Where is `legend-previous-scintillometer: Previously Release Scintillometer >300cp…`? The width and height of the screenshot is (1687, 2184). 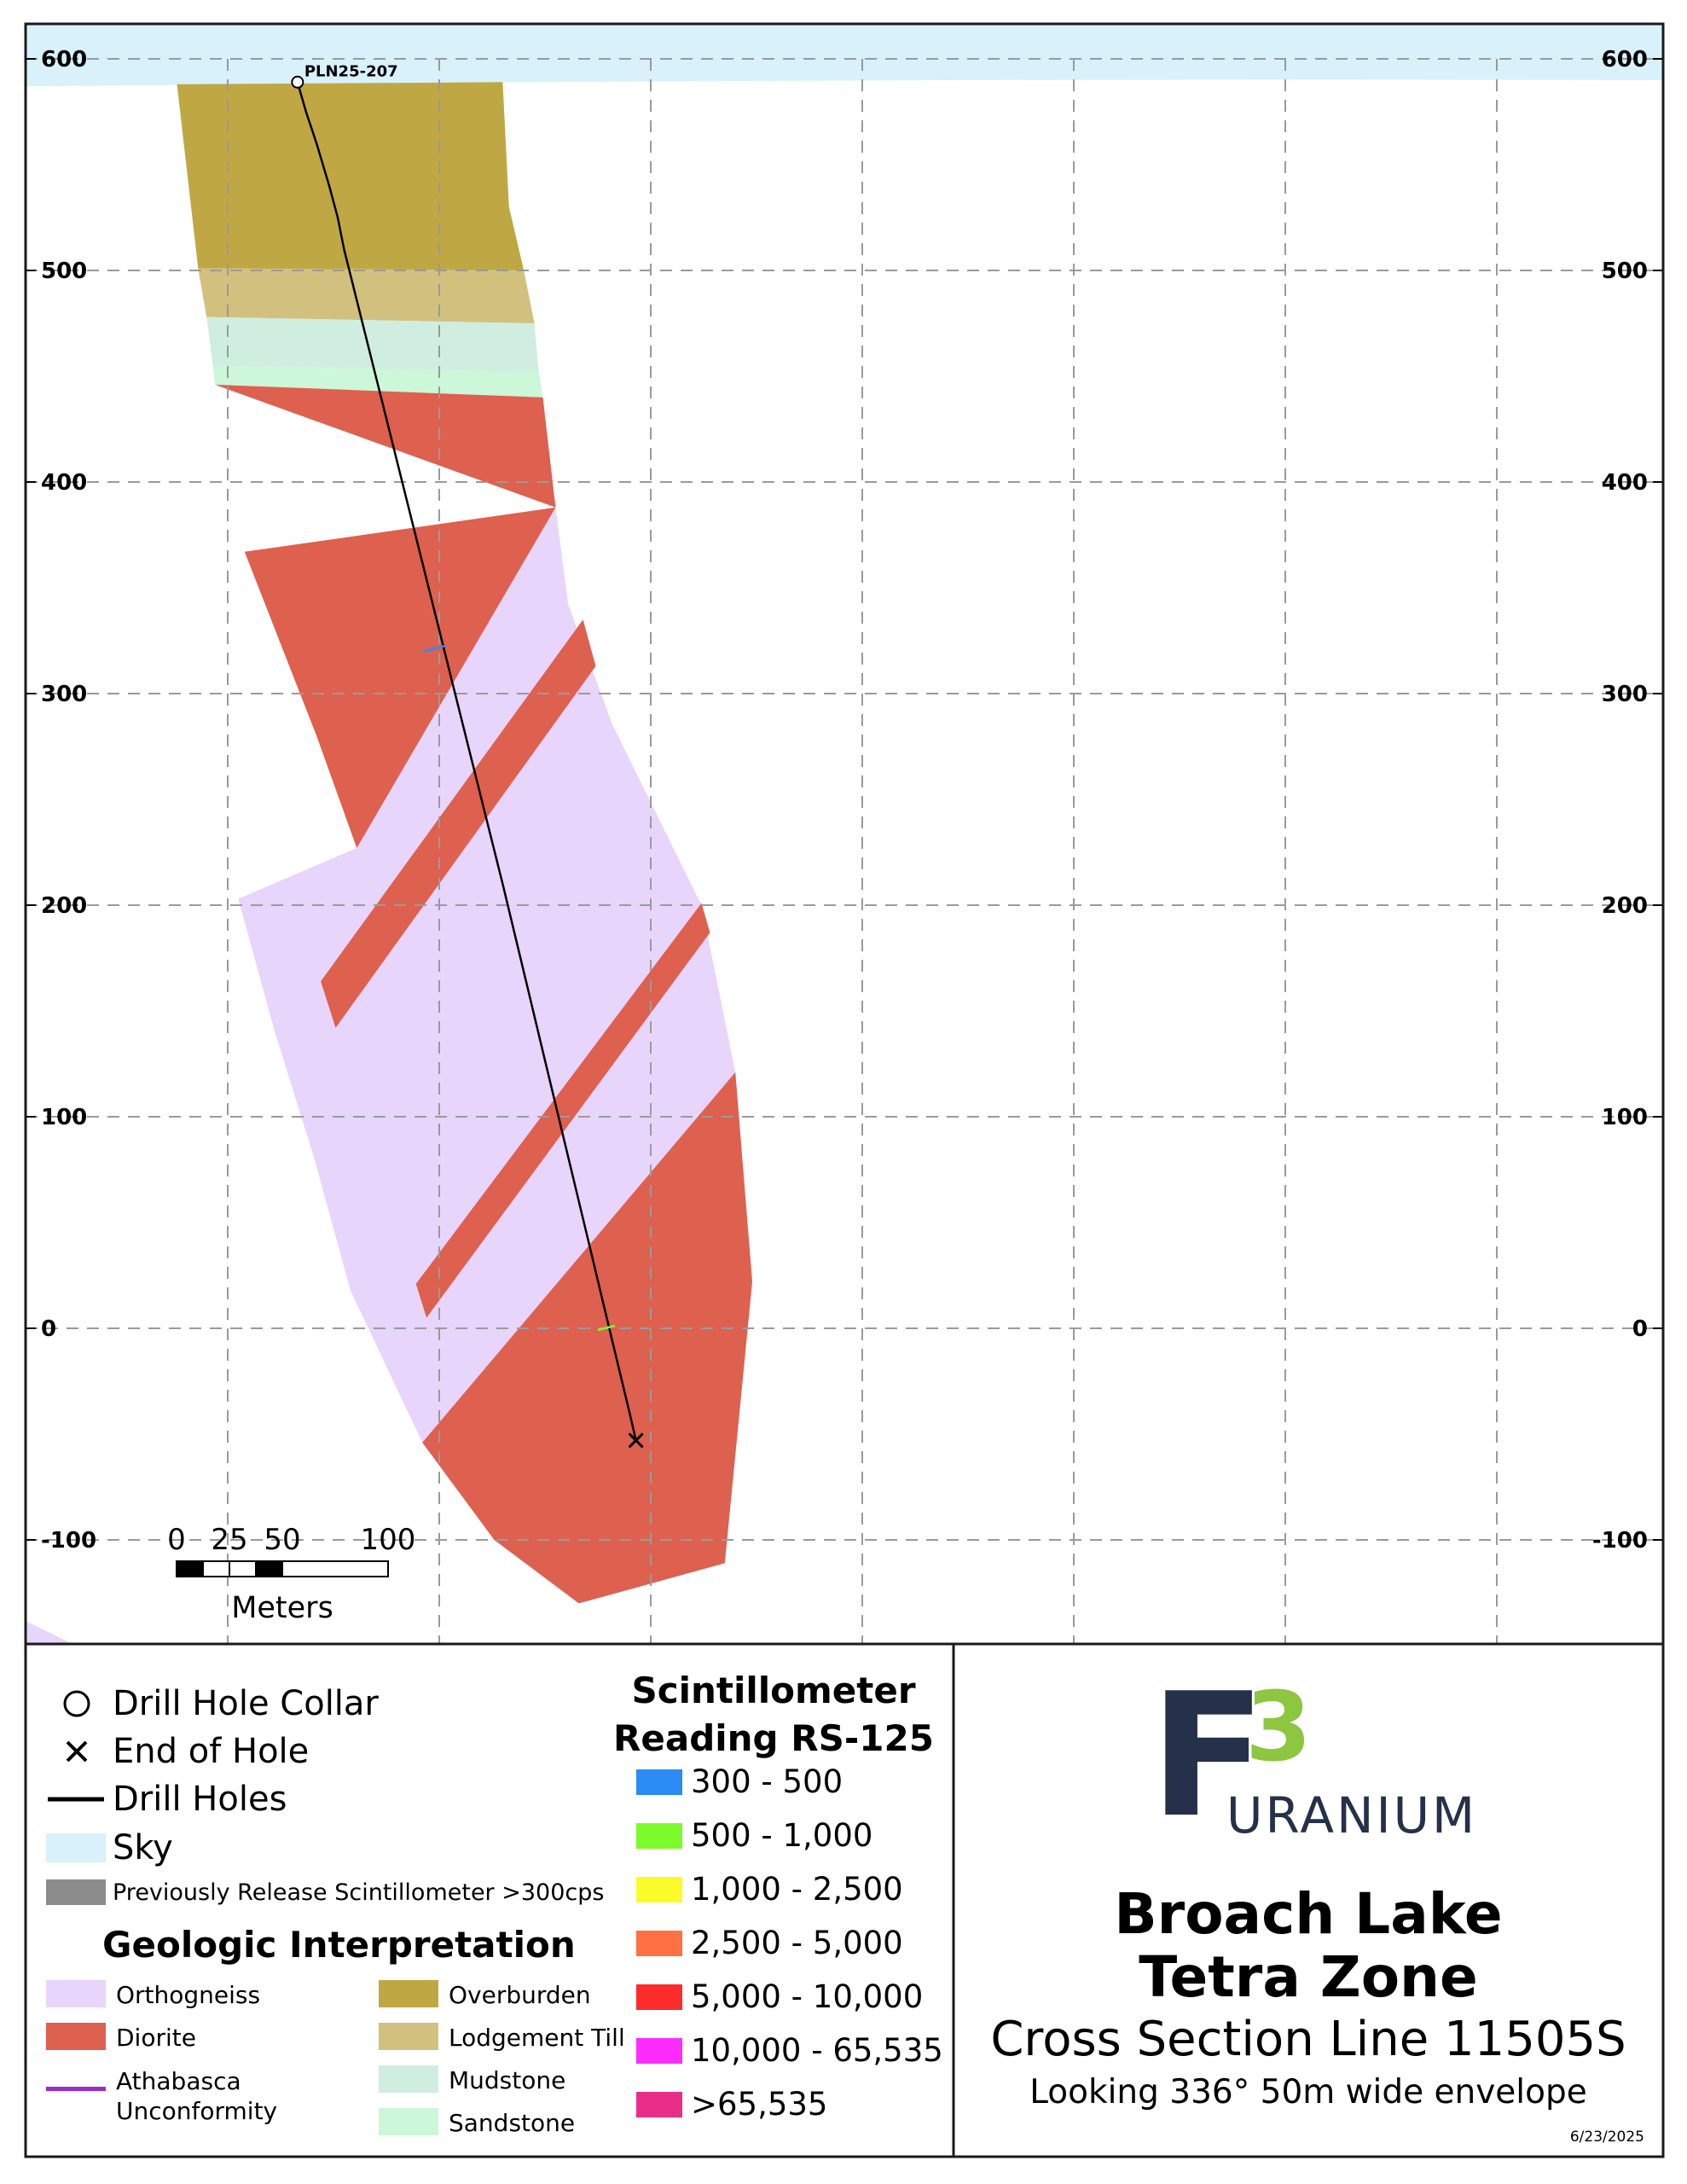
legend-previous-scintillometer: Previously Release Scintillometer >300cp… is located at coordinates (359, 1892).